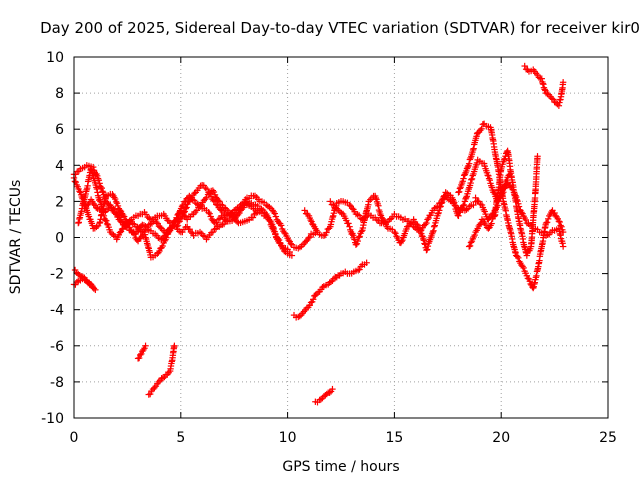  I want to click on y-tick-label: 6, so click(59, 130).